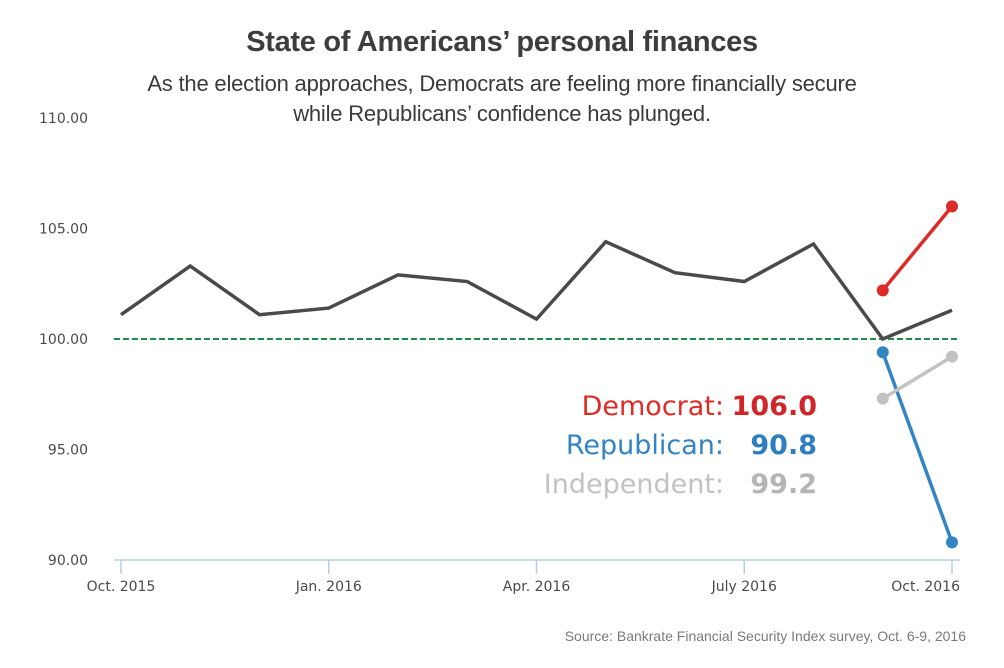 The width and height of the screenshot is (1004, 668). I want to click on y-tick-label: 110.00, so click(63, 119).